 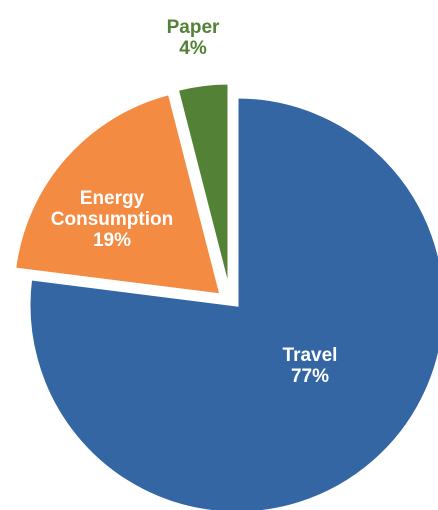 I want to click on pie-value-label: 77%, so click(x=310, y=376).